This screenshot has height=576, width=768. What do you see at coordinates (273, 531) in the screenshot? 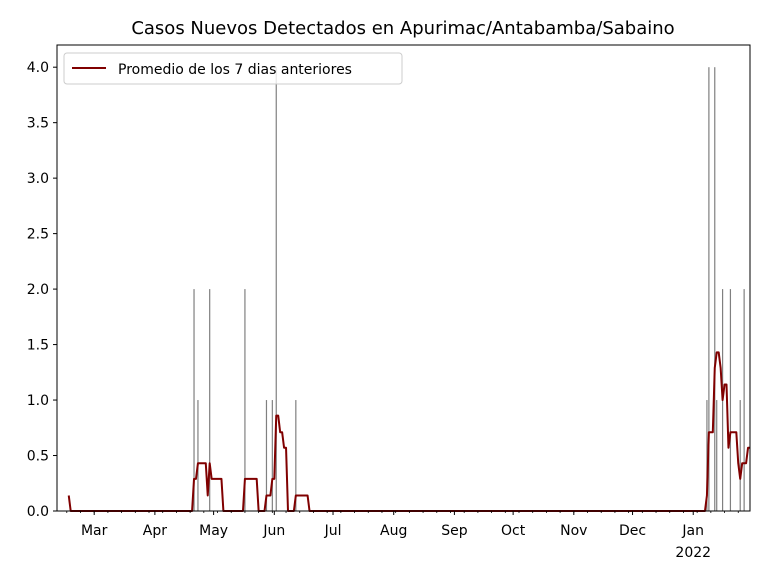
I see `x-tick-label: Jun` at bounding box center [273, 531].